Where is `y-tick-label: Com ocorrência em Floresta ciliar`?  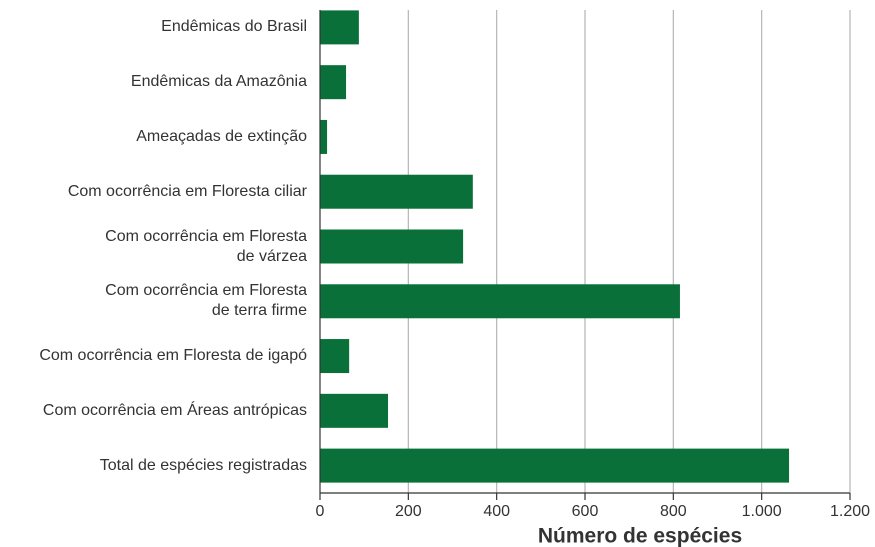 y-tick-label: Com ocorrência em Floresta ciliar is located at coordinates (187, 191).